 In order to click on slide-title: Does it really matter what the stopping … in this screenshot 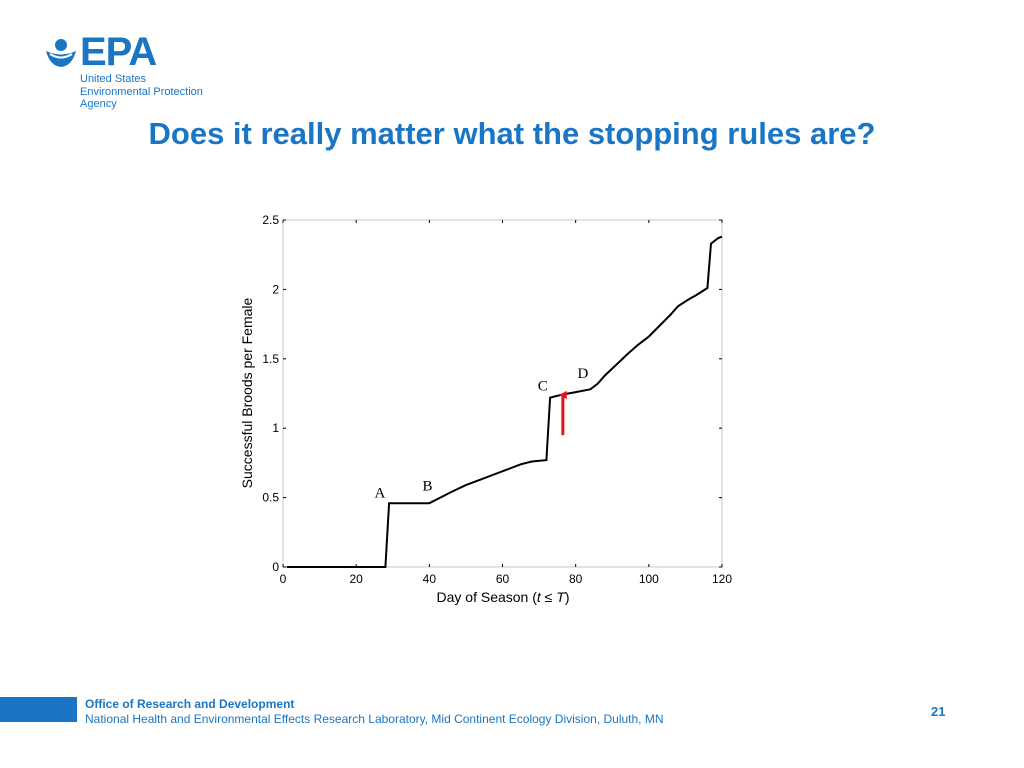, I will do `click(512, 133)`.